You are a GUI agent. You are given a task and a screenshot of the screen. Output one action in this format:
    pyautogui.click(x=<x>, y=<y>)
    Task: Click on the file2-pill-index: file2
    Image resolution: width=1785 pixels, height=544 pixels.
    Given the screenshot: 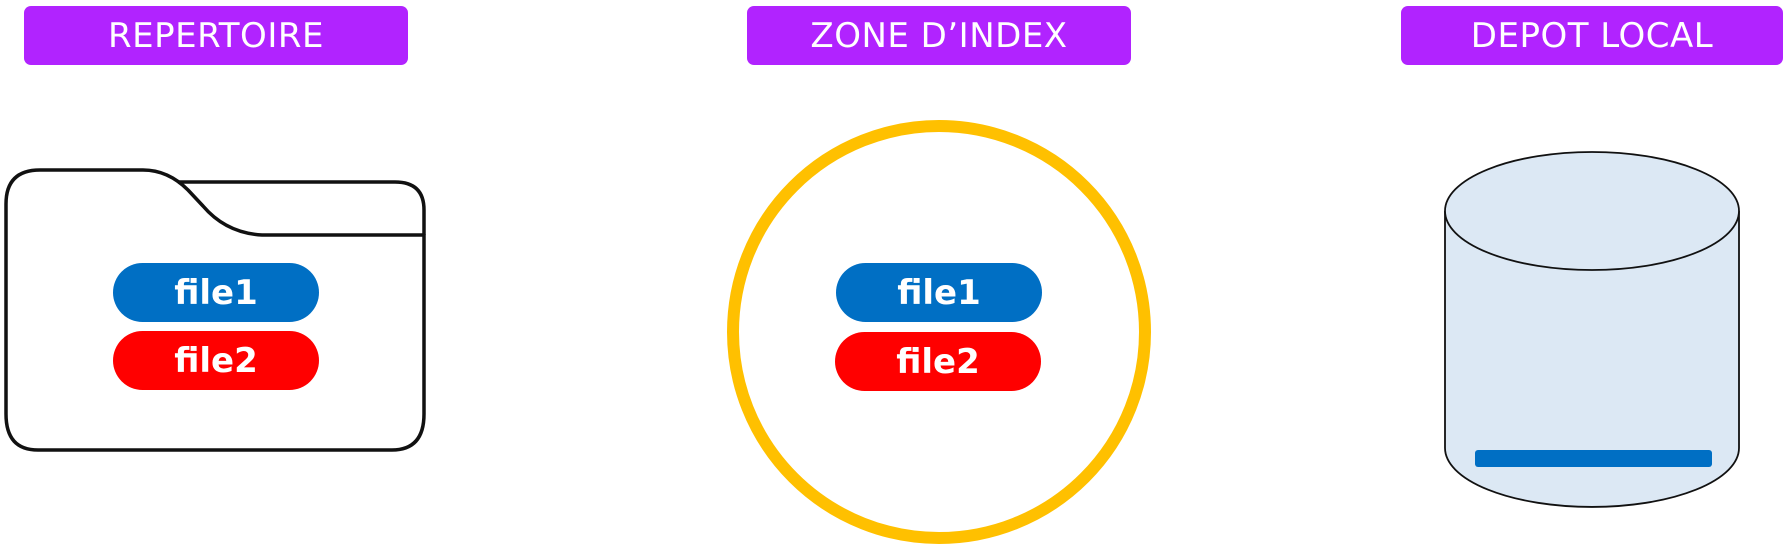 What is the action you would take?
    pyautogui.click(x=938, y=361)
    